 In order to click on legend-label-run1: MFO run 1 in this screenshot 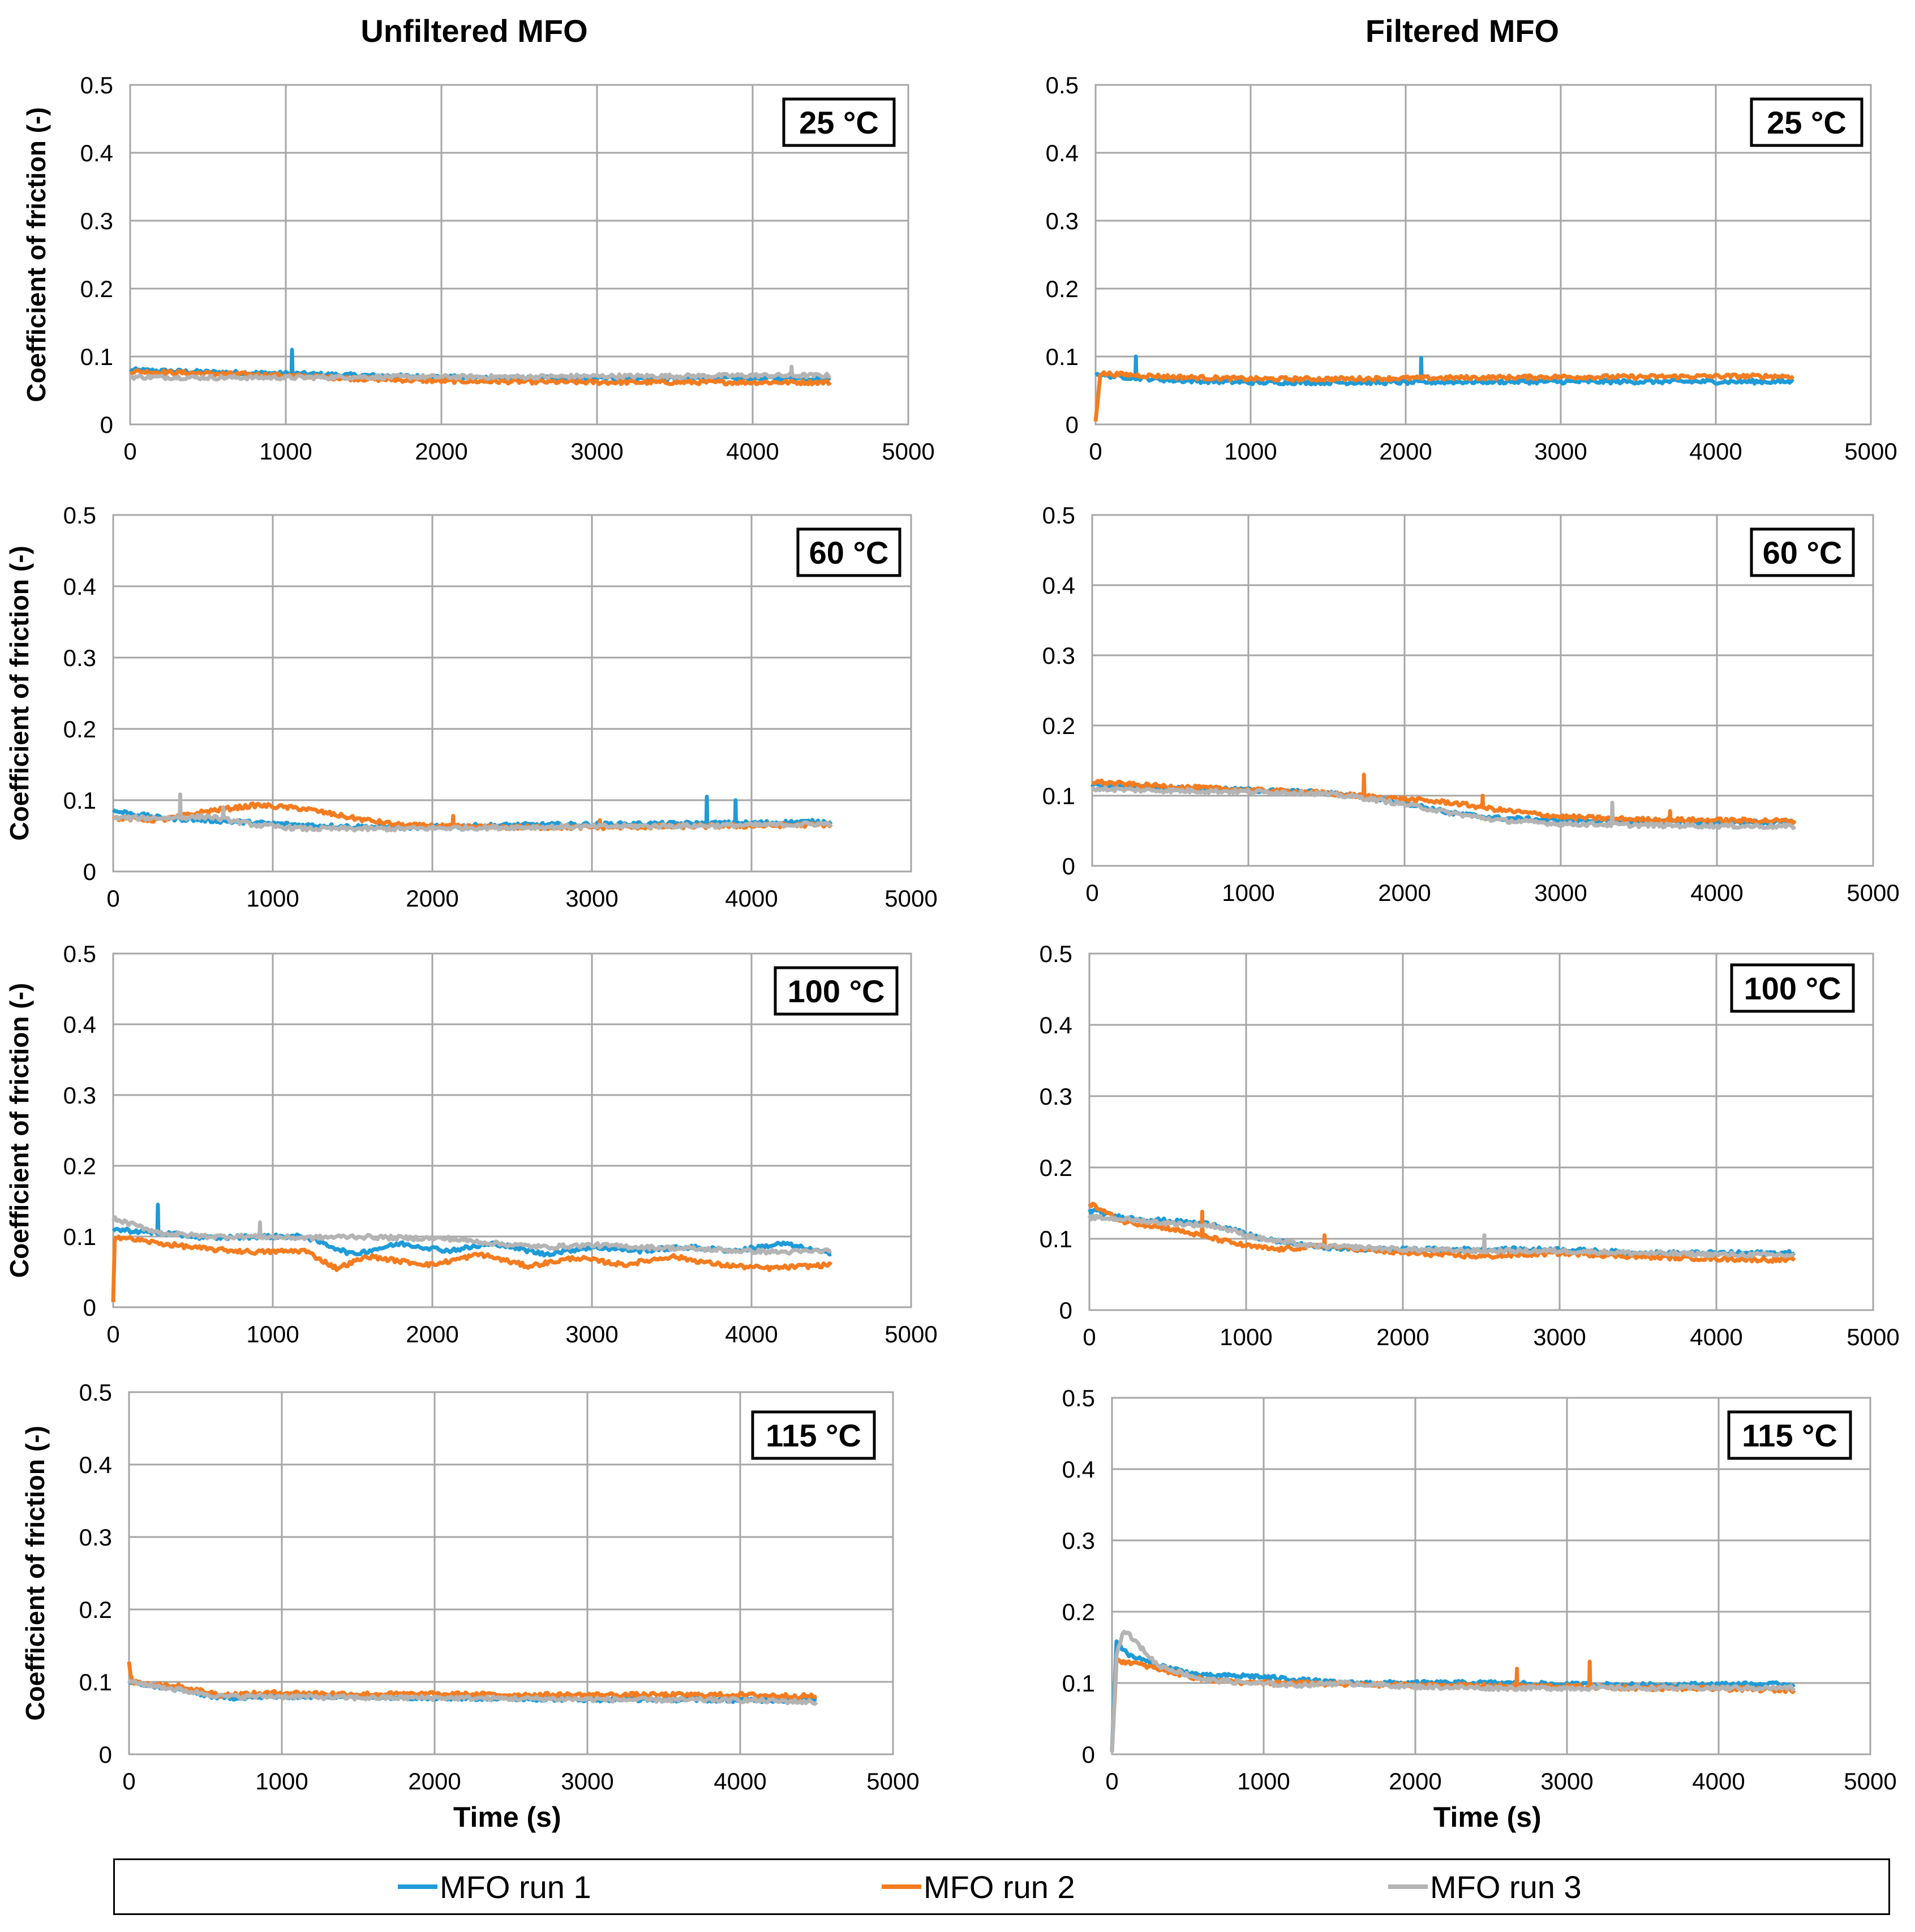, I will do `click(515, 1887)`.